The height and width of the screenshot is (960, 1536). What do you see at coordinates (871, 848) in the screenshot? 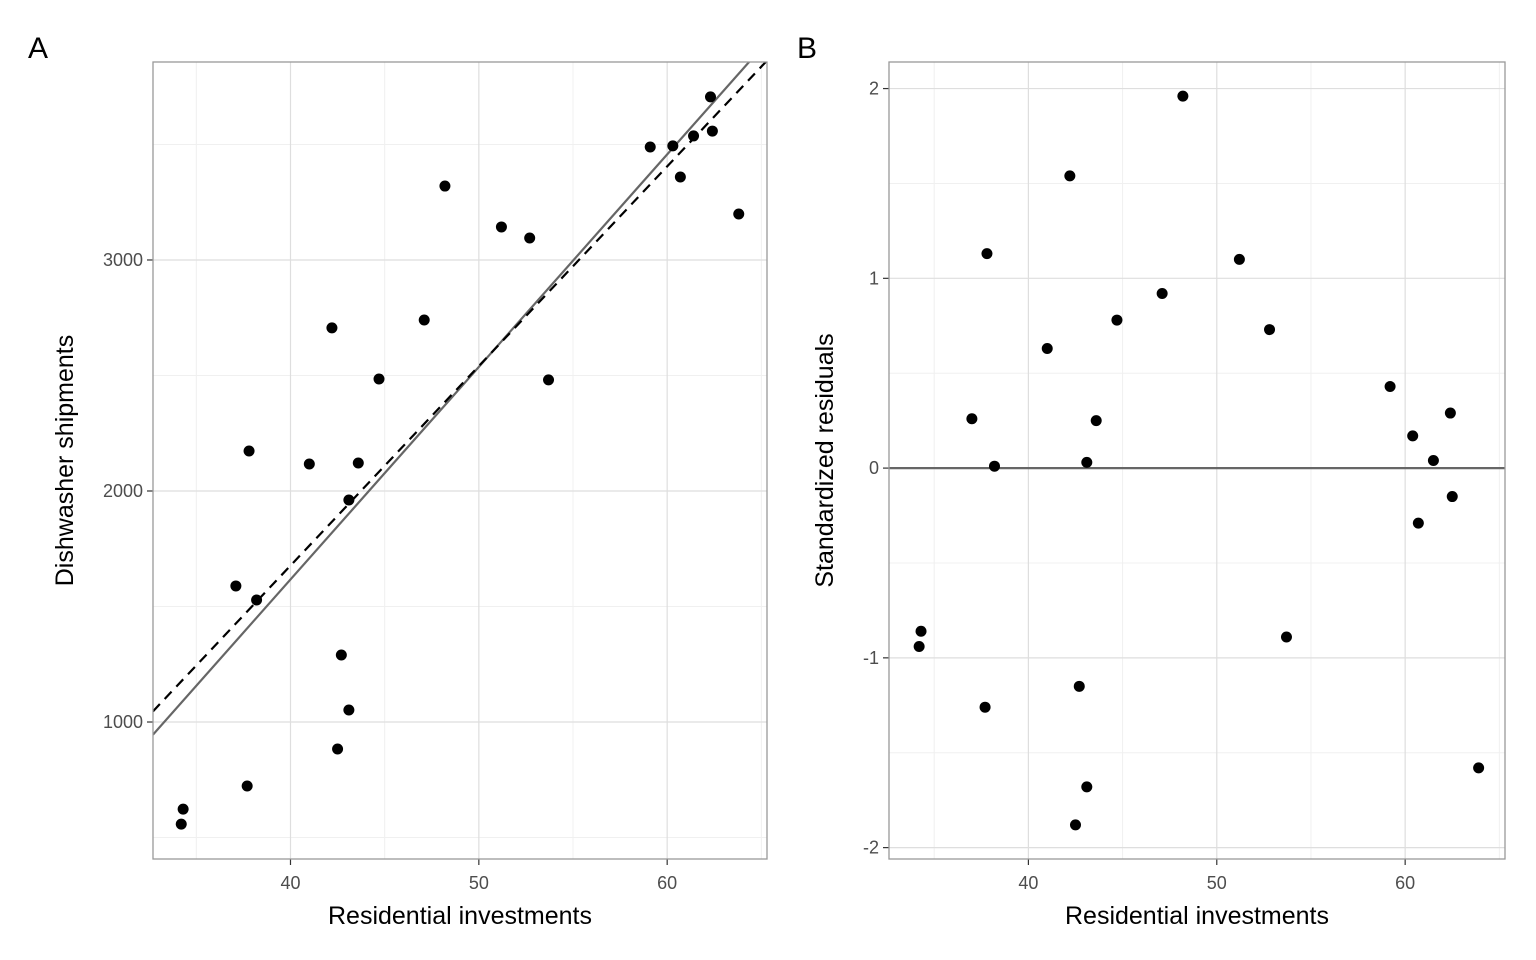
I see `tick-label-y: -2` at bounding box center [871, 848].